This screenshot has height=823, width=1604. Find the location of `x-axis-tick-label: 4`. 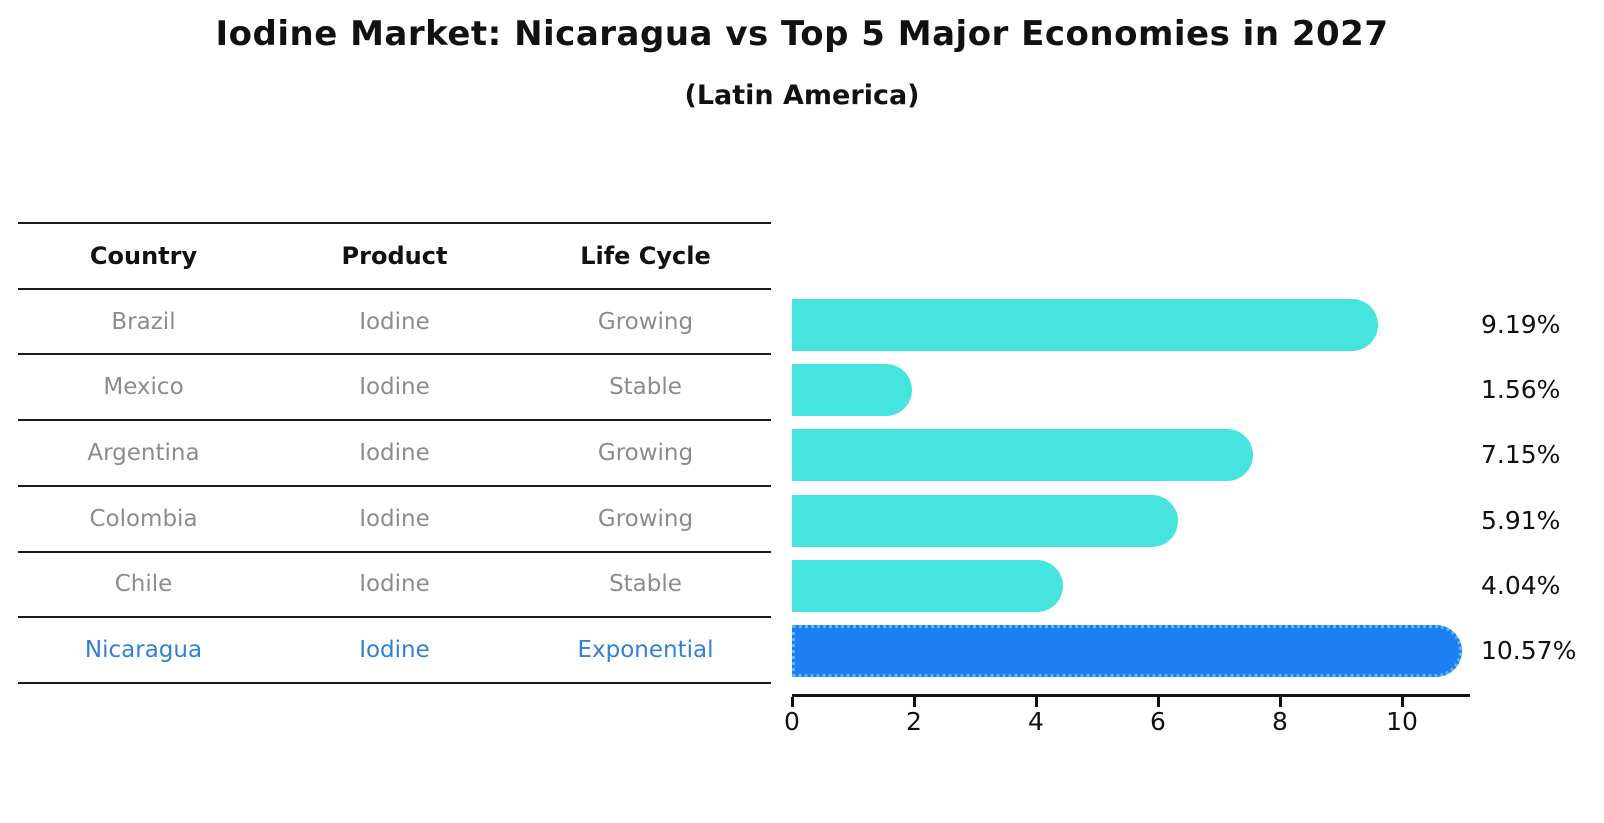

x-axis-tick-label: 4 is located at coordinates (1036, 721).